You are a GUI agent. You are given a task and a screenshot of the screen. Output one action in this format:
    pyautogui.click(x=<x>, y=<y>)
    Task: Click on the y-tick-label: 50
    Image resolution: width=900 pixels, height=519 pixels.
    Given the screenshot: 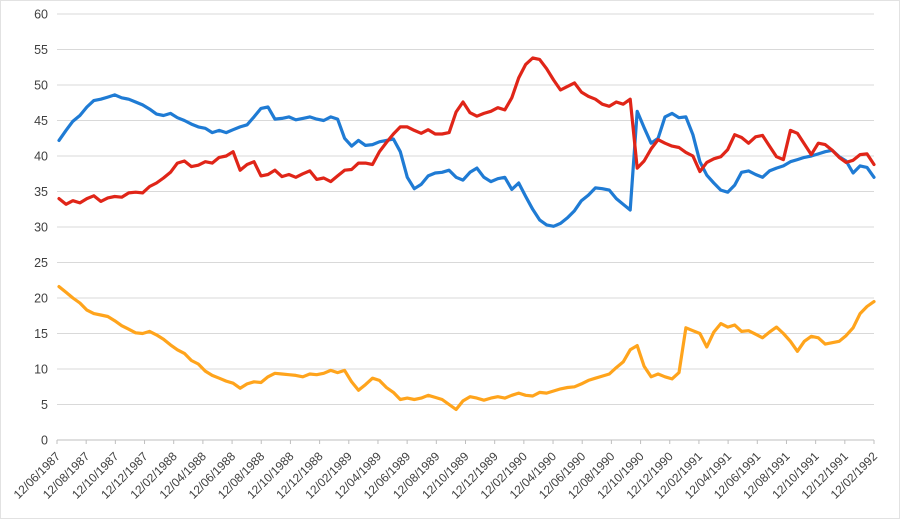 What is the action you would take?
    pyautogui.click(x=41, y=86)
    